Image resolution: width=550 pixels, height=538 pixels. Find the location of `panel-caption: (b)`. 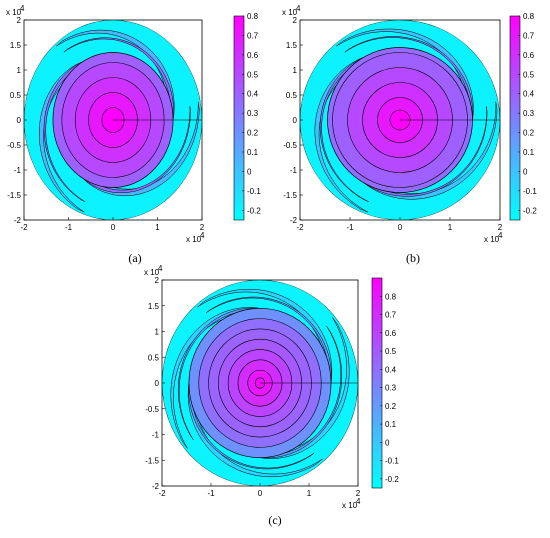

panel-caption: (b) is located at coordinates (413, 258).